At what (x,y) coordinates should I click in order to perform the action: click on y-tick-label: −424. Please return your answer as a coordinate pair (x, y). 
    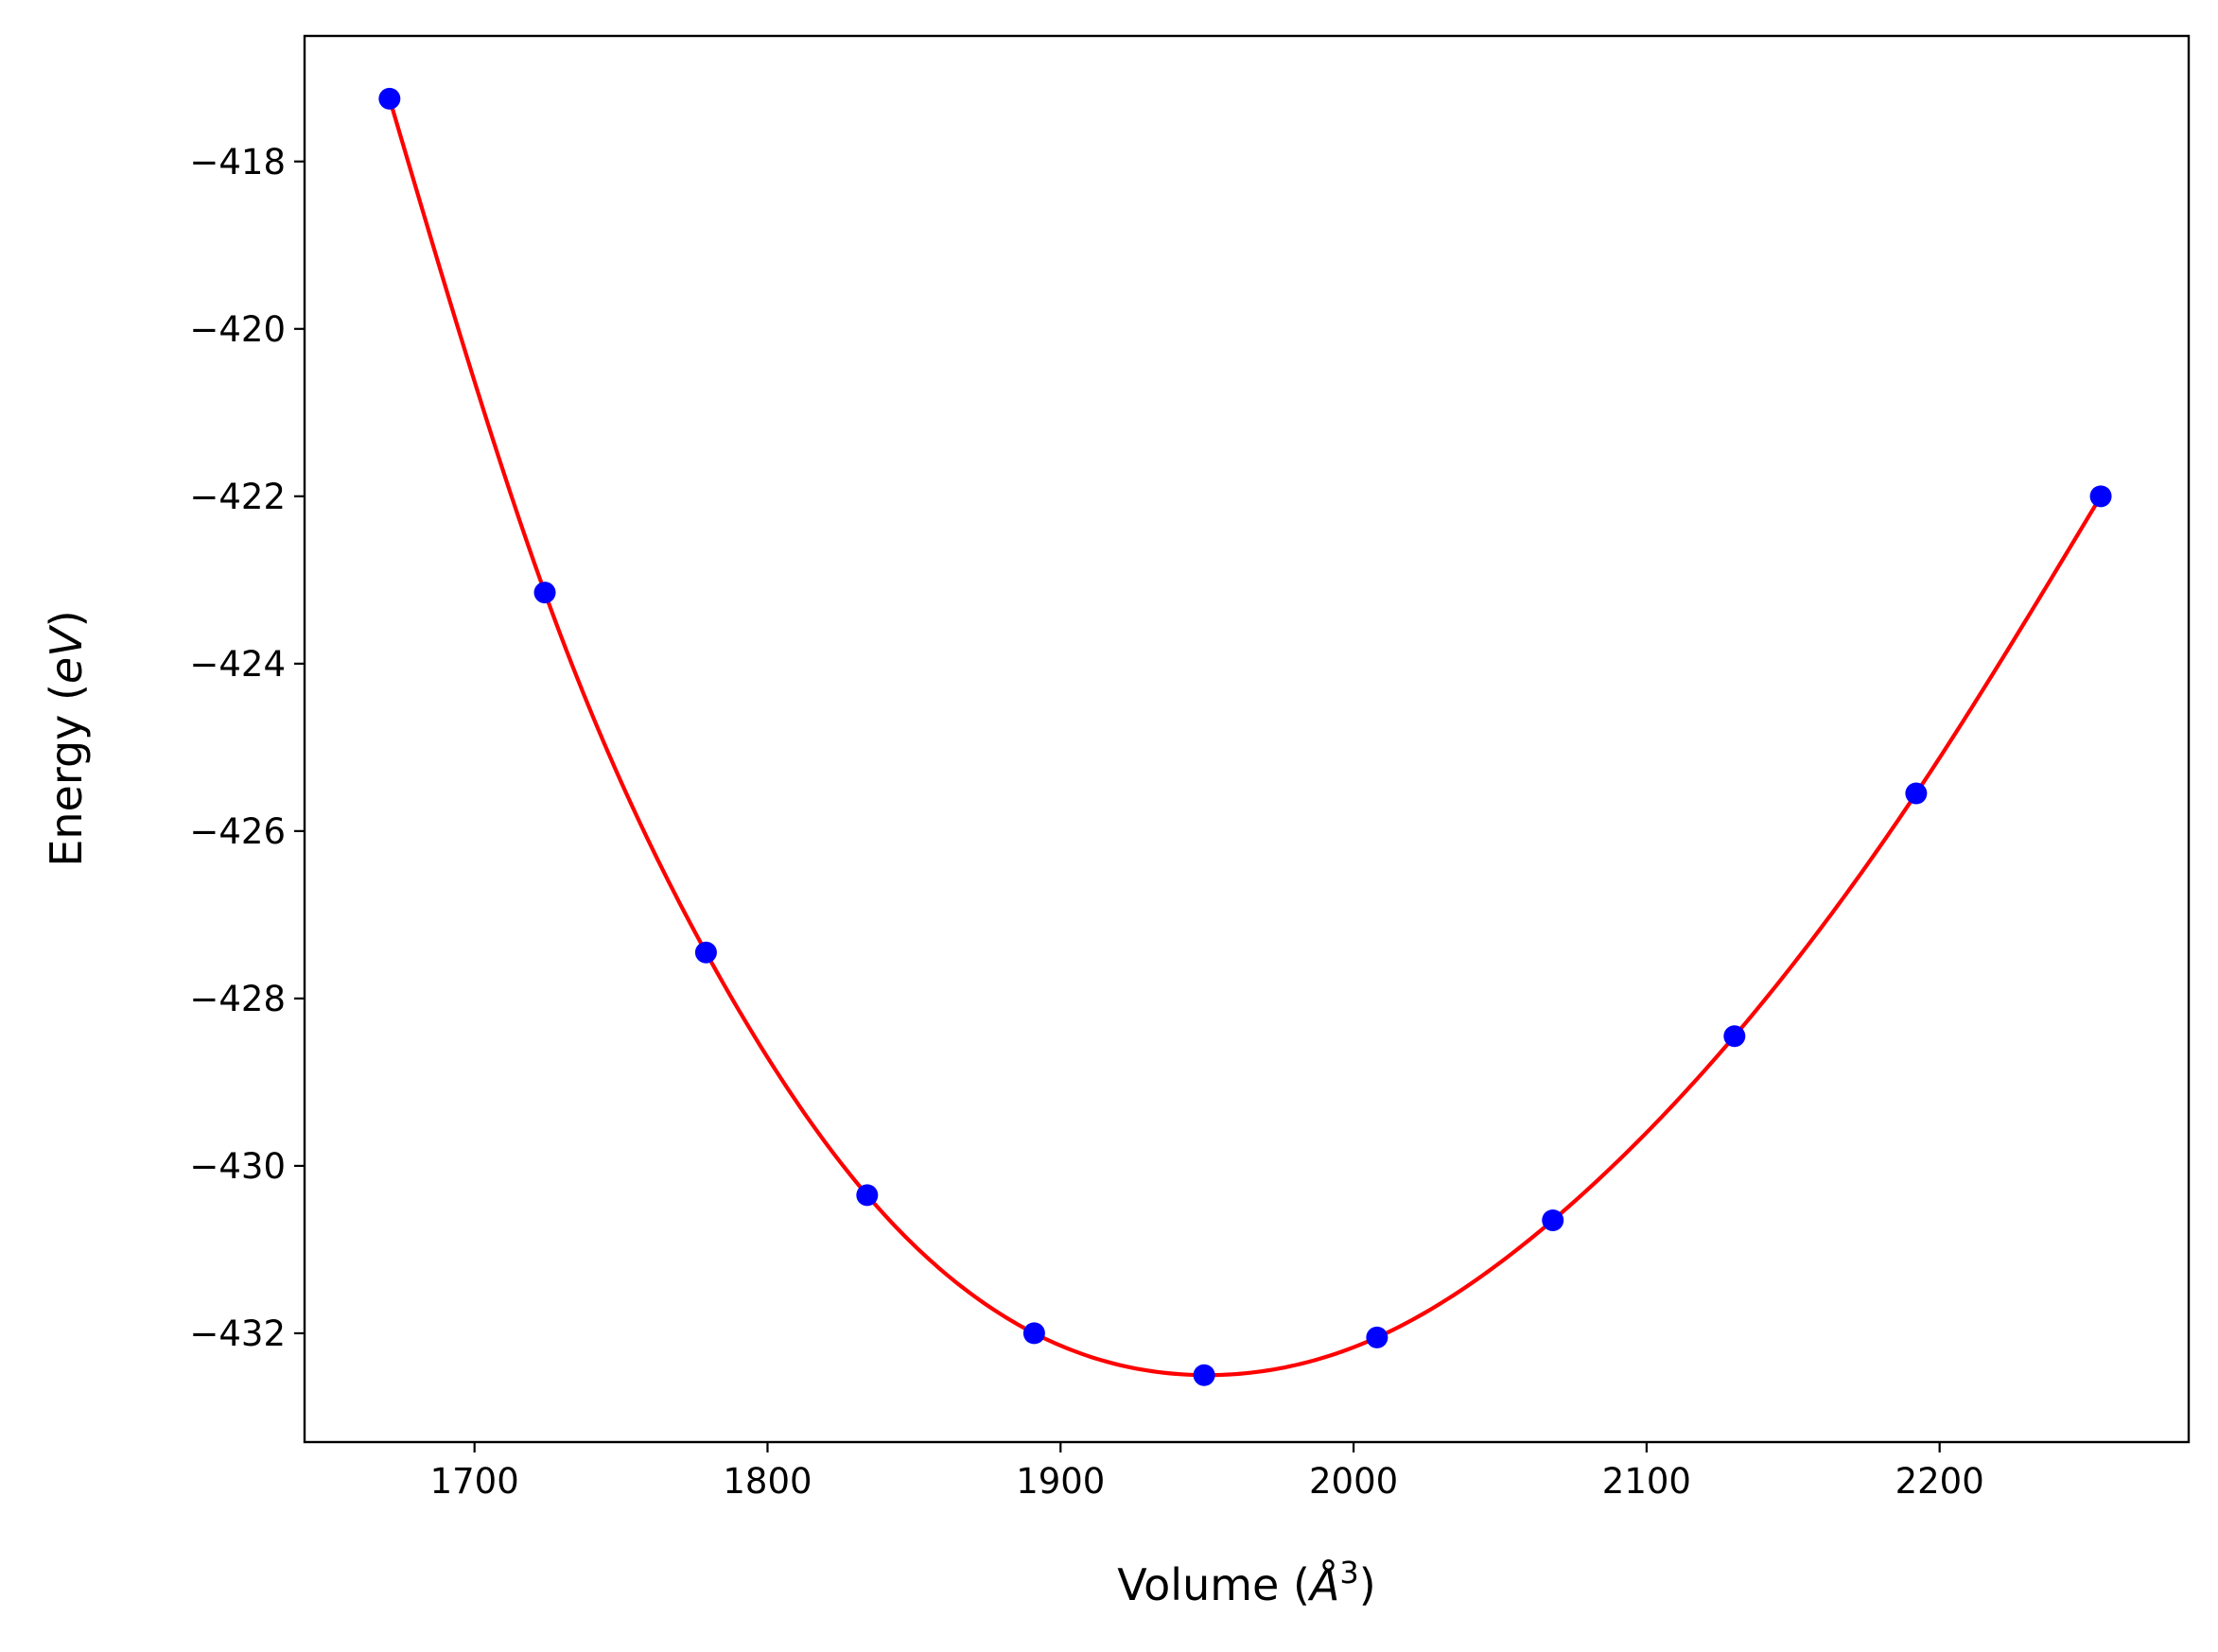
    Looking at the image, I should click on (237, 664).